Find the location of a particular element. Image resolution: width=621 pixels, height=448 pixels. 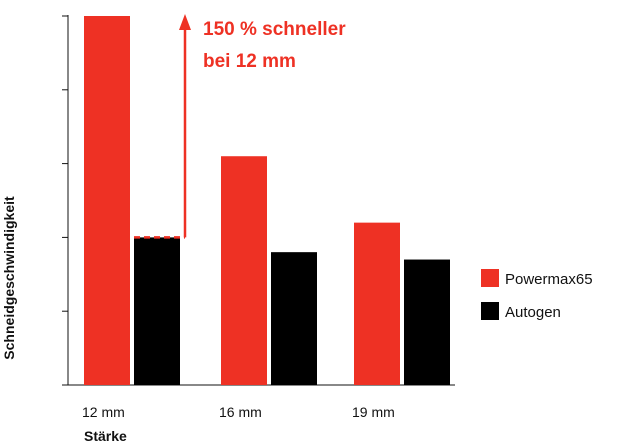

bar-powermax65-16mm is located at coordinates (244, 270).